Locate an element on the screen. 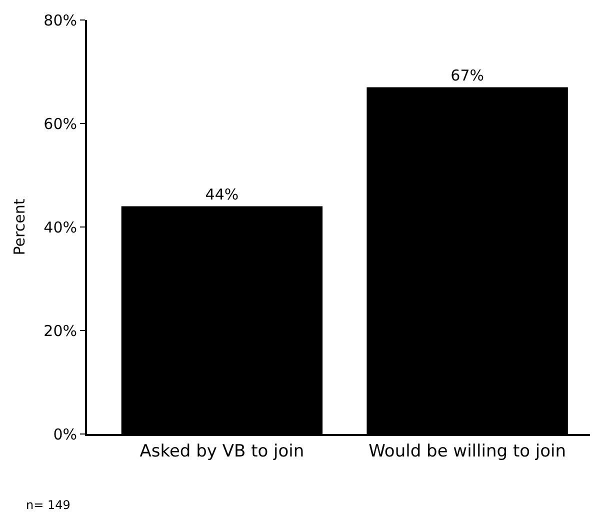 Image resolution: width=602 pixels, height=516 pixels. text: n= 149 is located at coordinates (48, 505).